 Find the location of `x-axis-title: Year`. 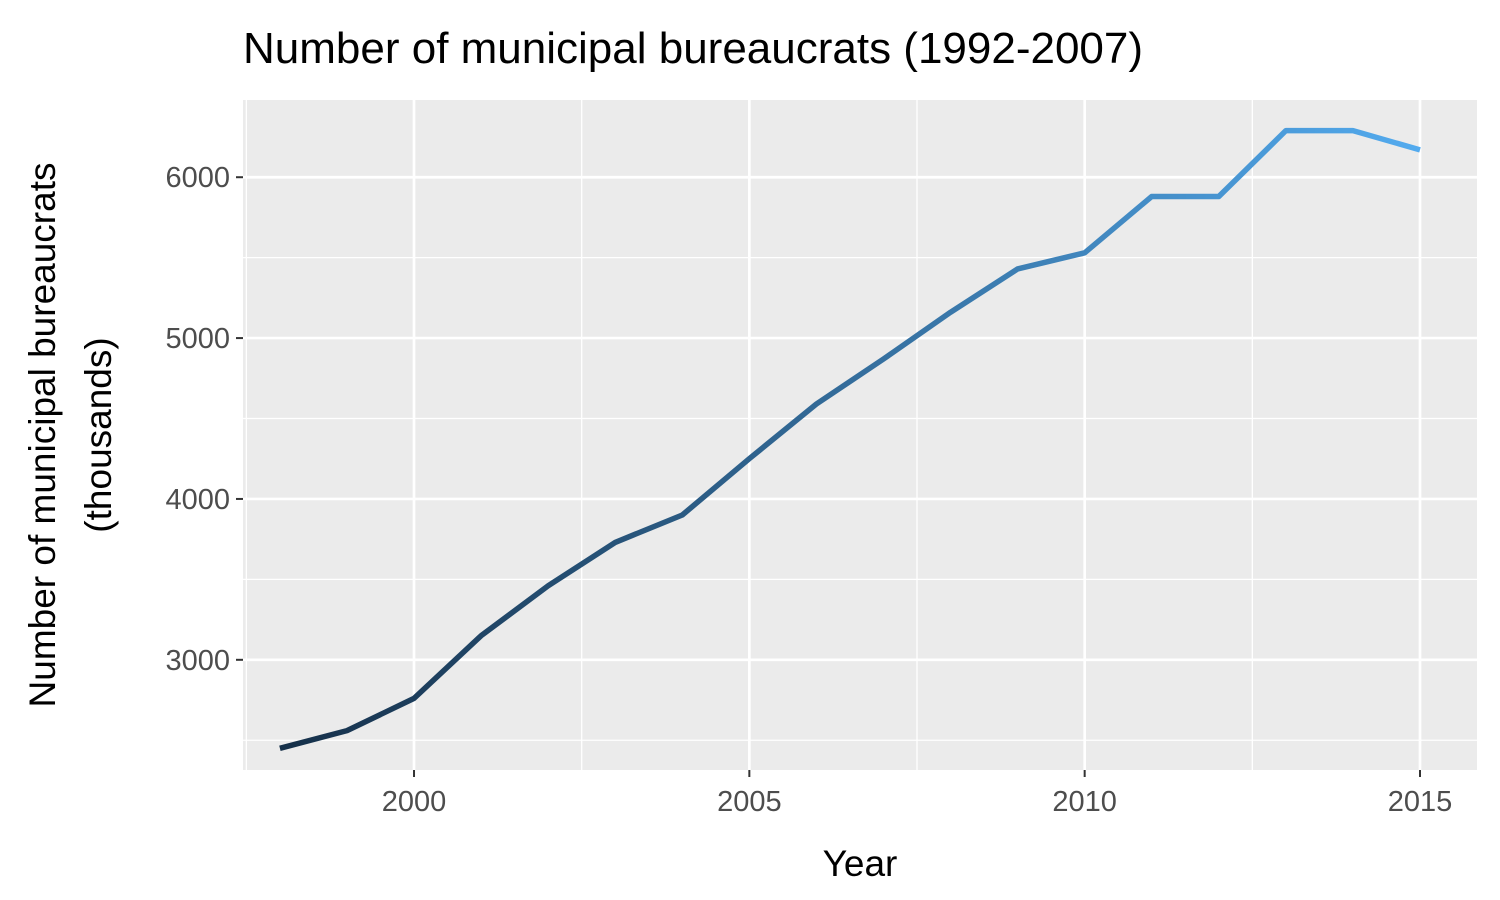

x-axis-title: Year is located at coordinates (860, 863).